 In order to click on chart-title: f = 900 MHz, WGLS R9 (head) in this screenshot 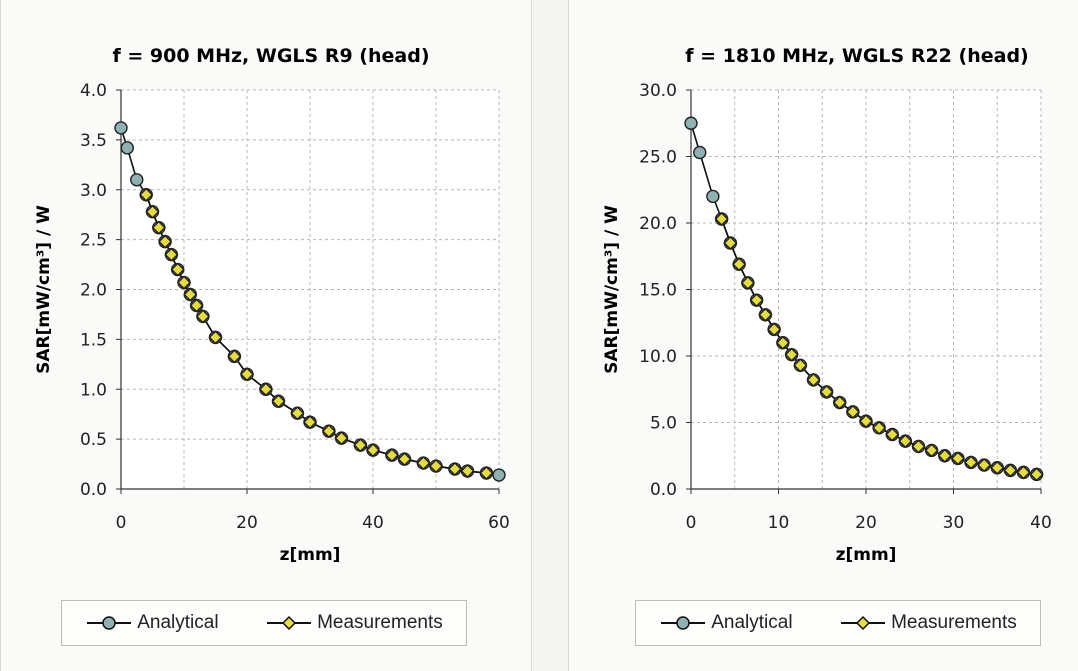, I will do `click(270, 56)`.